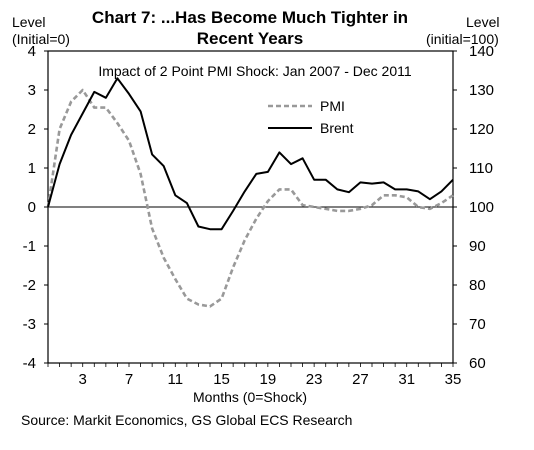  I want to click on chart-title-line-1: Chart 7: ...Has Become Much Tighter in, so click(250, 17).